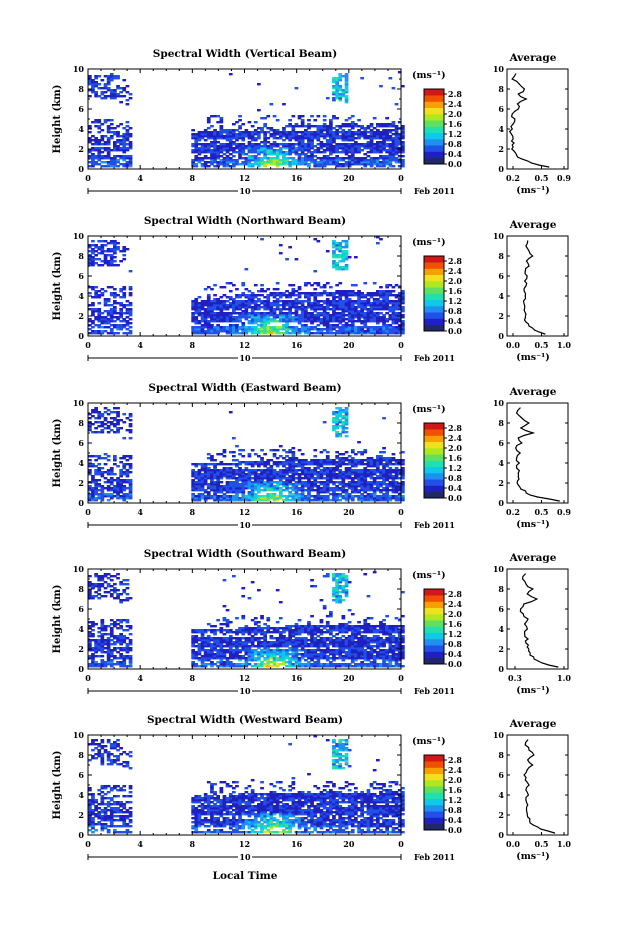  I want to click on colorbar-tick-label: 1.2, so click(455, 134).